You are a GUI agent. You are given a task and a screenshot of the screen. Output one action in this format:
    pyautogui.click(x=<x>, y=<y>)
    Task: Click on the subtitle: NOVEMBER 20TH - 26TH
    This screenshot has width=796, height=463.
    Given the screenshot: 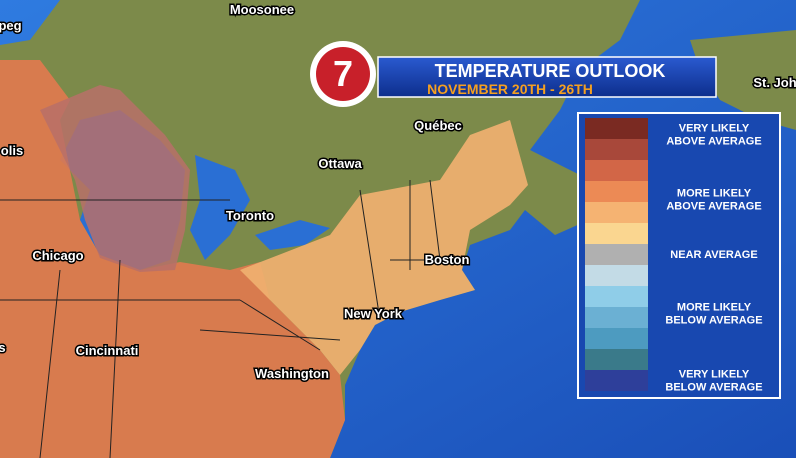 What is the action you would take?
    pyautogui.click(x=510, y=89)
    